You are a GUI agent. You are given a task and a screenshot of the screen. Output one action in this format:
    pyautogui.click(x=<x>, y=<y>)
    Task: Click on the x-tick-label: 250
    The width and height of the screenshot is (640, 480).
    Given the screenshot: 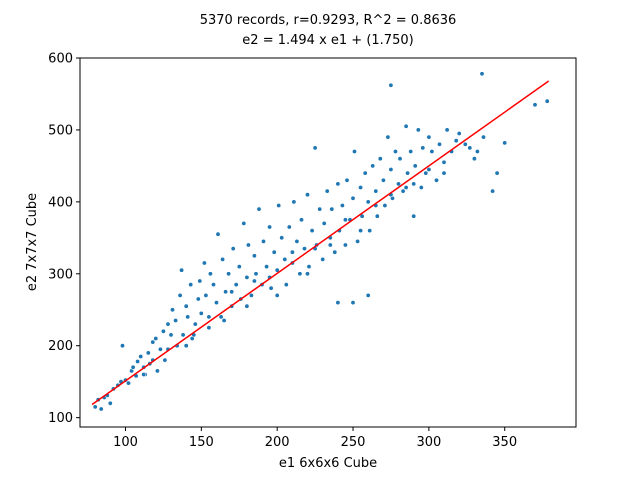 What is the action you would take?
    pyautogui.click(x=353, y=442)
    